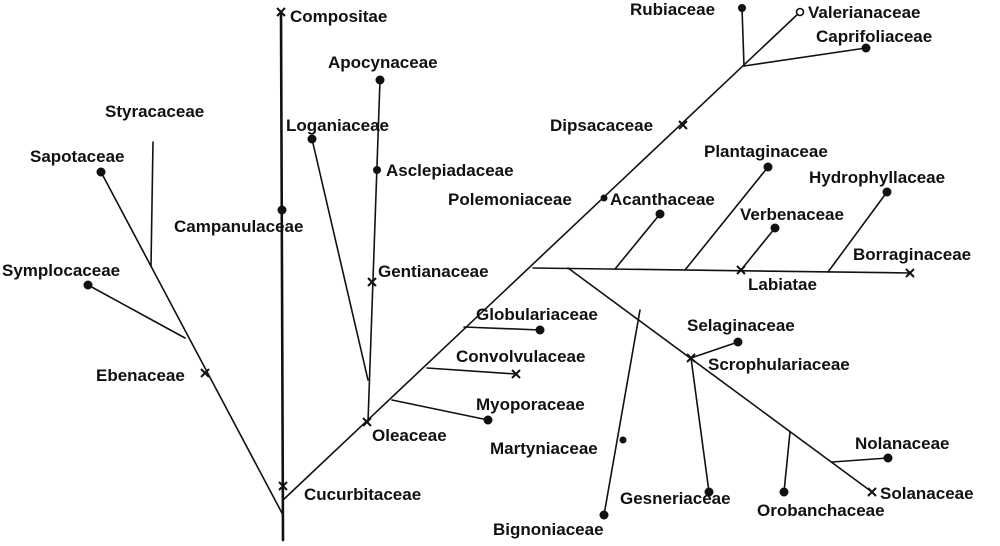 This screenshot has height=546, width=1000. What do you see at coordinates (902, 443) in the screenshot?
I see `label-nolanaceae: Nolanaceae` at bounding box center [902, 443].